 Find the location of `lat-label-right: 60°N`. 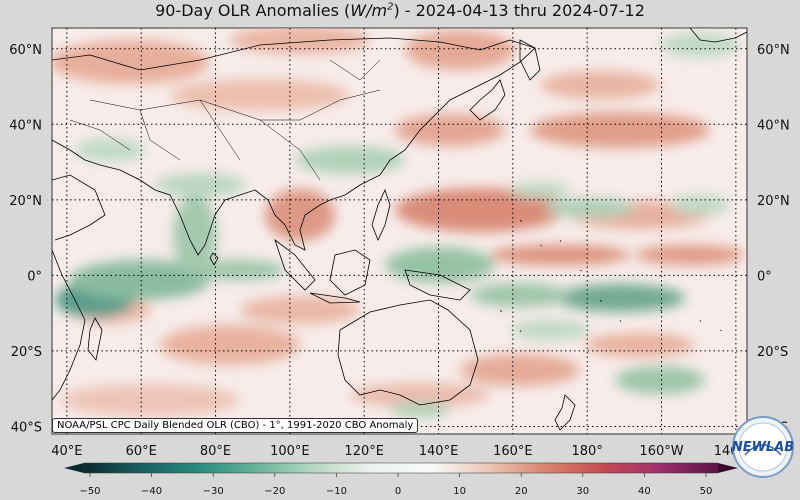

lat-label-right: 60°N is located at coordinates (773, 50).